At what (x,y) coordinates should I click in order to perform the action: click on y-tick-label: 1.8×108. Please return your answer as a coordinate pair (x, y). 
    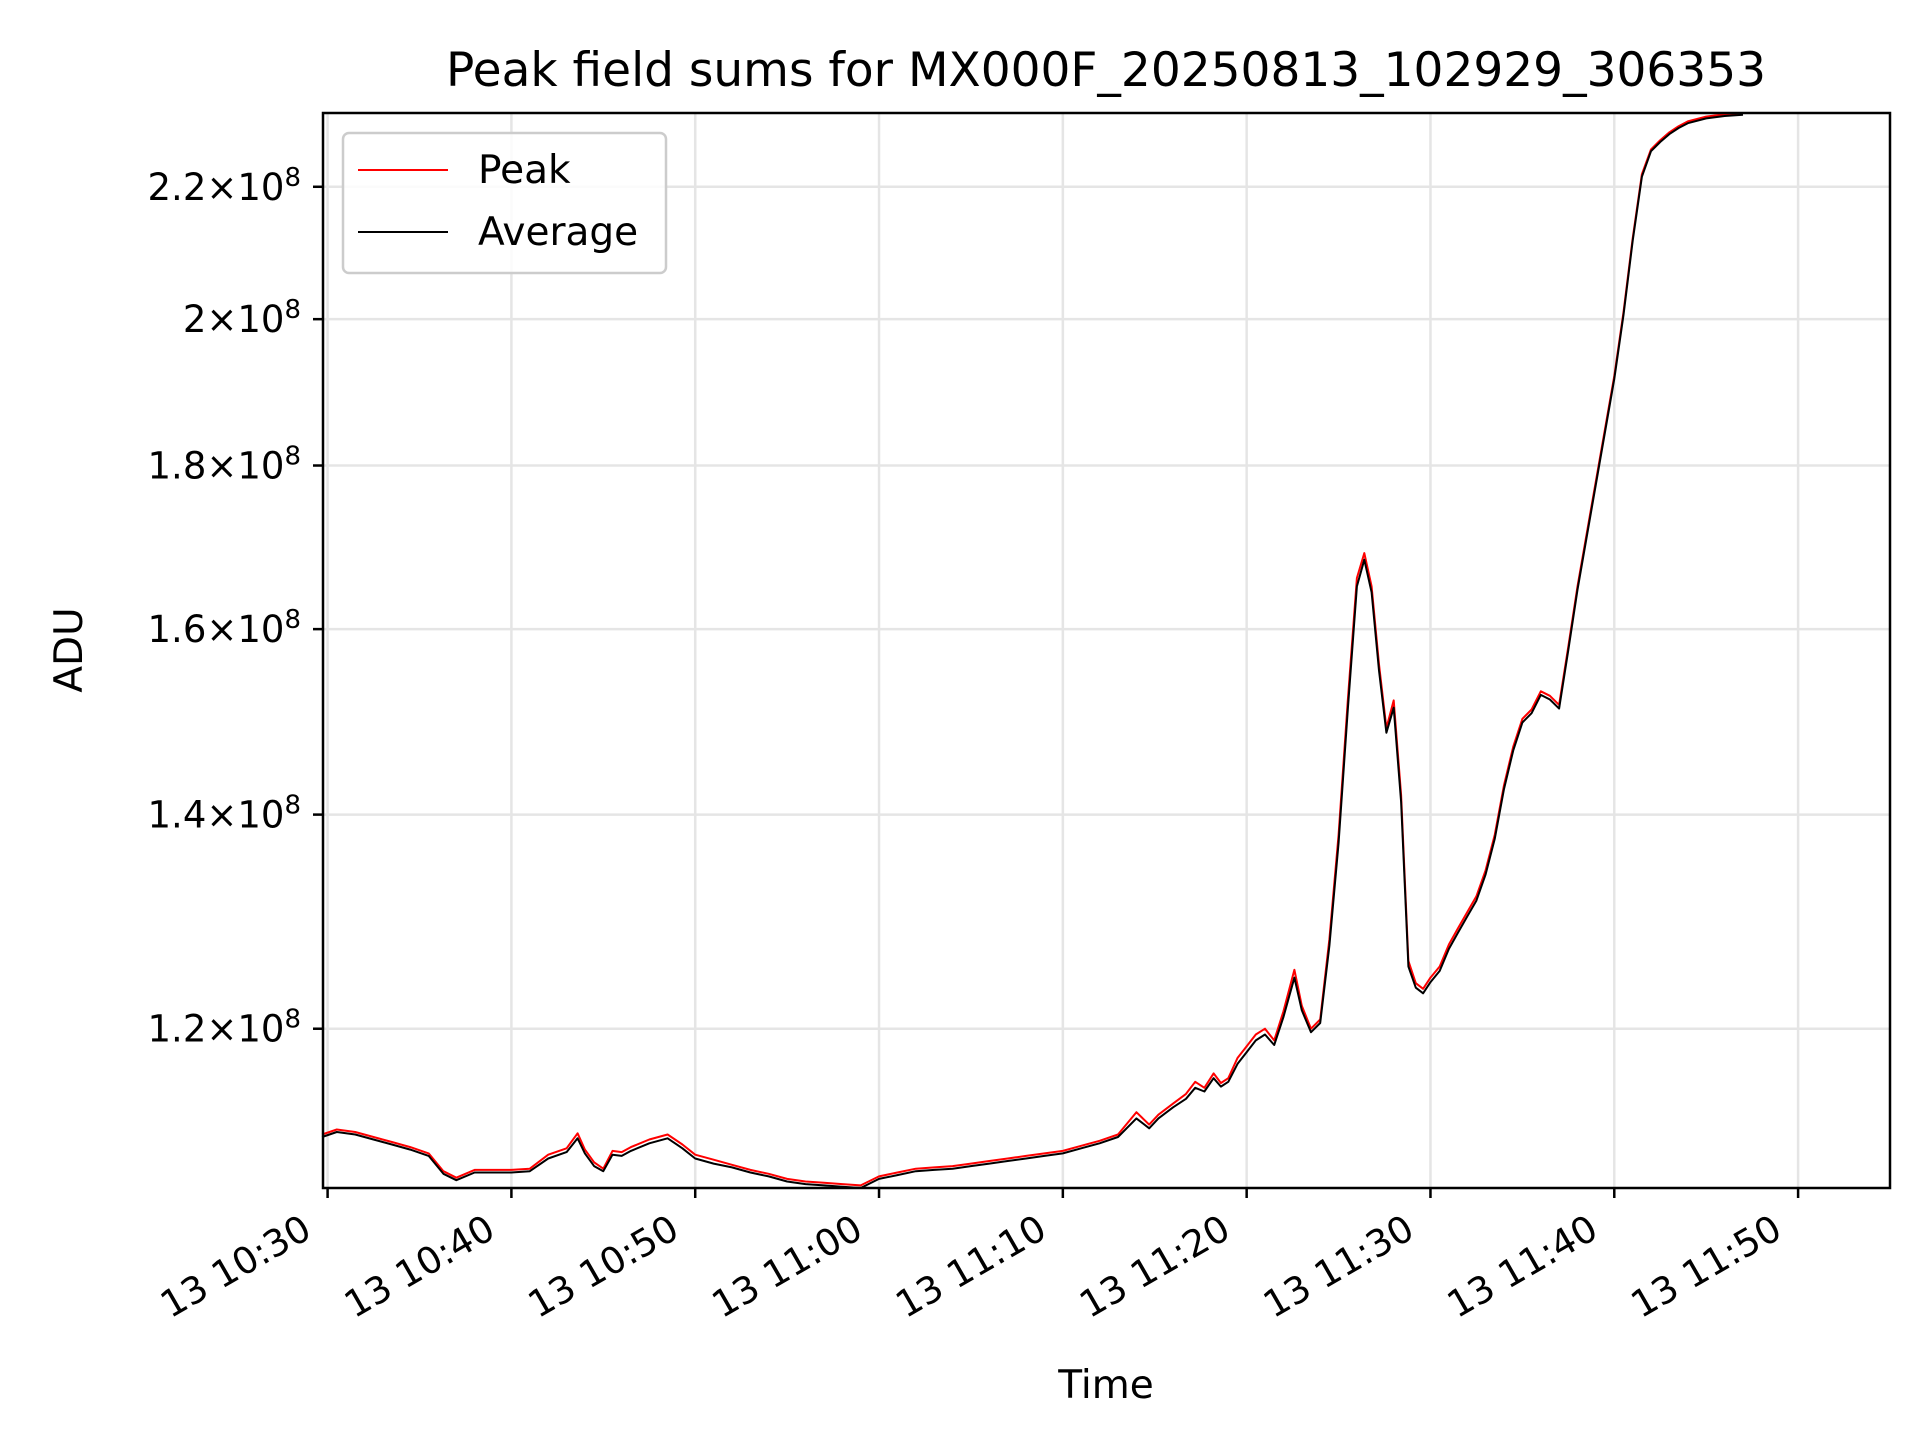
    Looking at the image, I should click on (224, 465).